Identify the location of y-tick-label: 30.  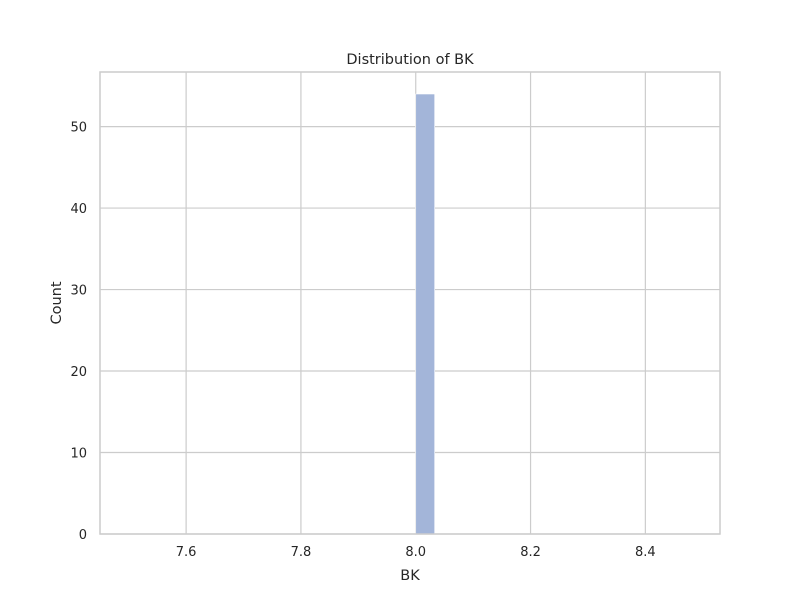
(78, 291).